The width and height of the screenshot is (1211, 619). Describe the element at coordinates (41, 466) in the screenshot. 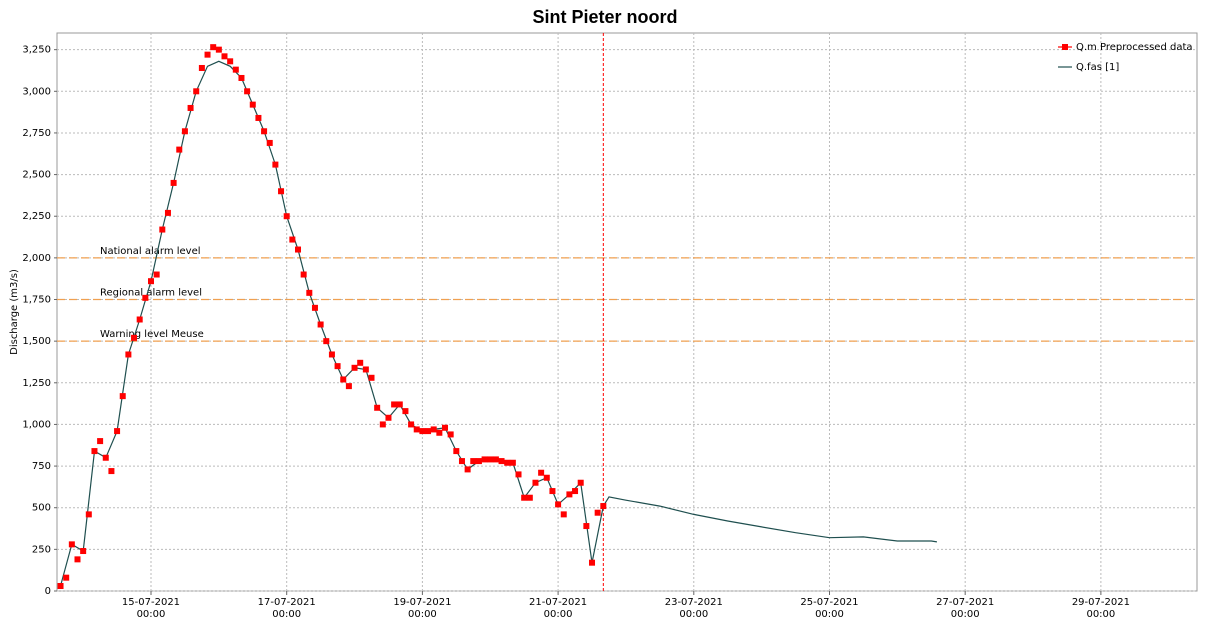

I see `y-tick-label: 750` at that location.